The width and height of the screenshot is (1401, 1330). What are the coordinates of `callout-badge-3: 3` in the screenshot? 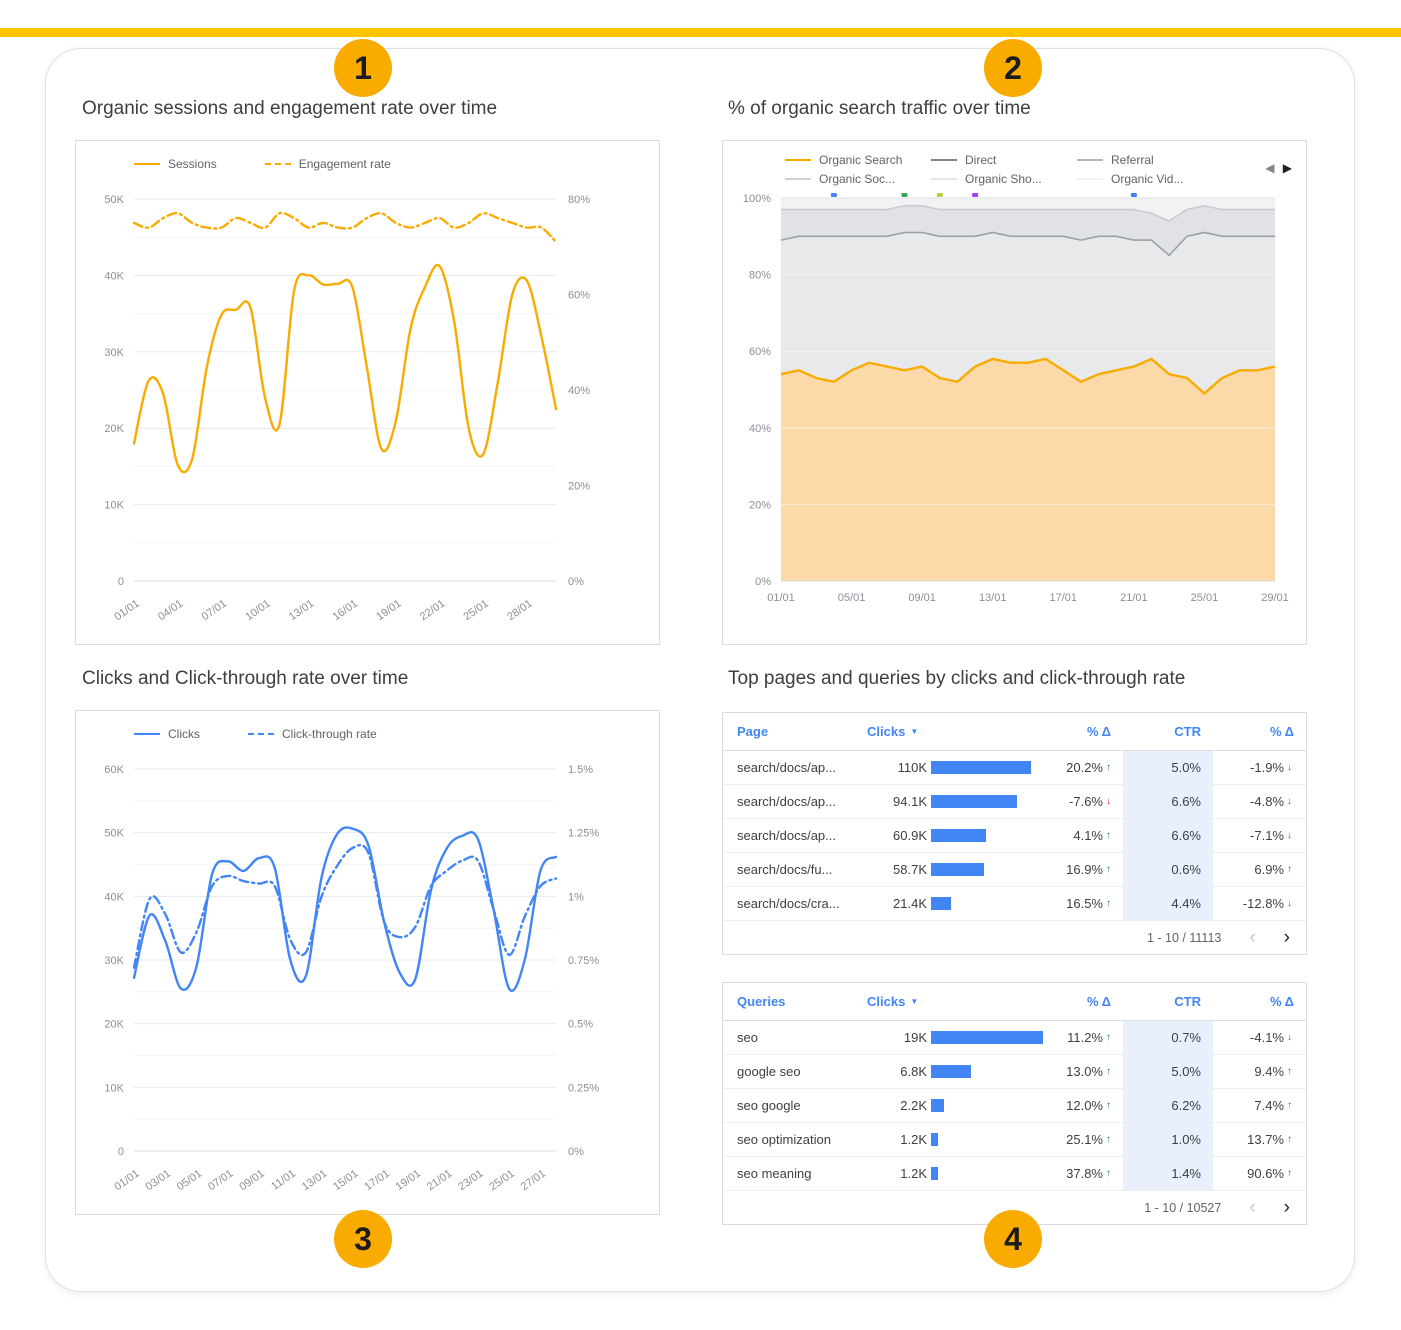 It's located at (363, 1239).